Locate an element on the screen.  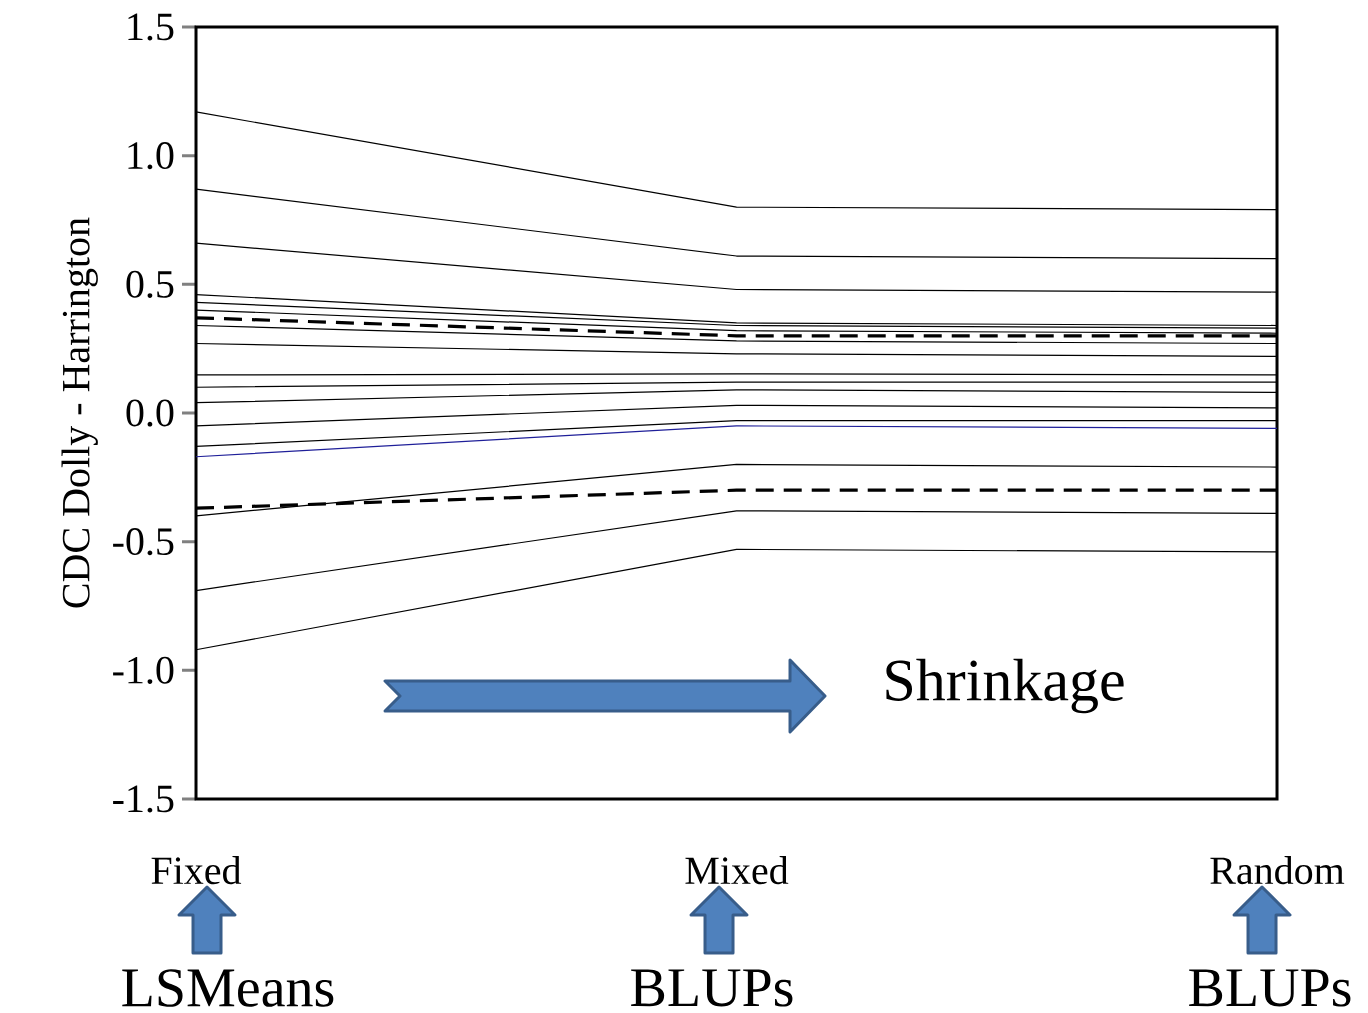
text: LSMeans is located at coordinates (228, 987).